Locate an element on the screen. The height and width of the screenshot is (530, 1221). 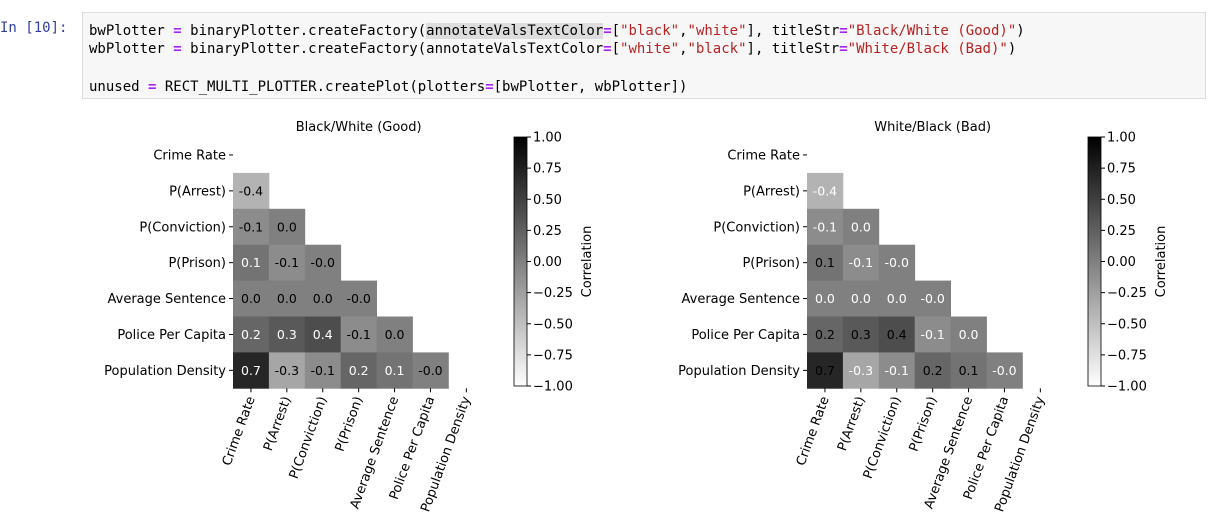
code-token: RECT_MULTI_PLOTTER.createPlot(plotters is located at coordinates (321, 87).